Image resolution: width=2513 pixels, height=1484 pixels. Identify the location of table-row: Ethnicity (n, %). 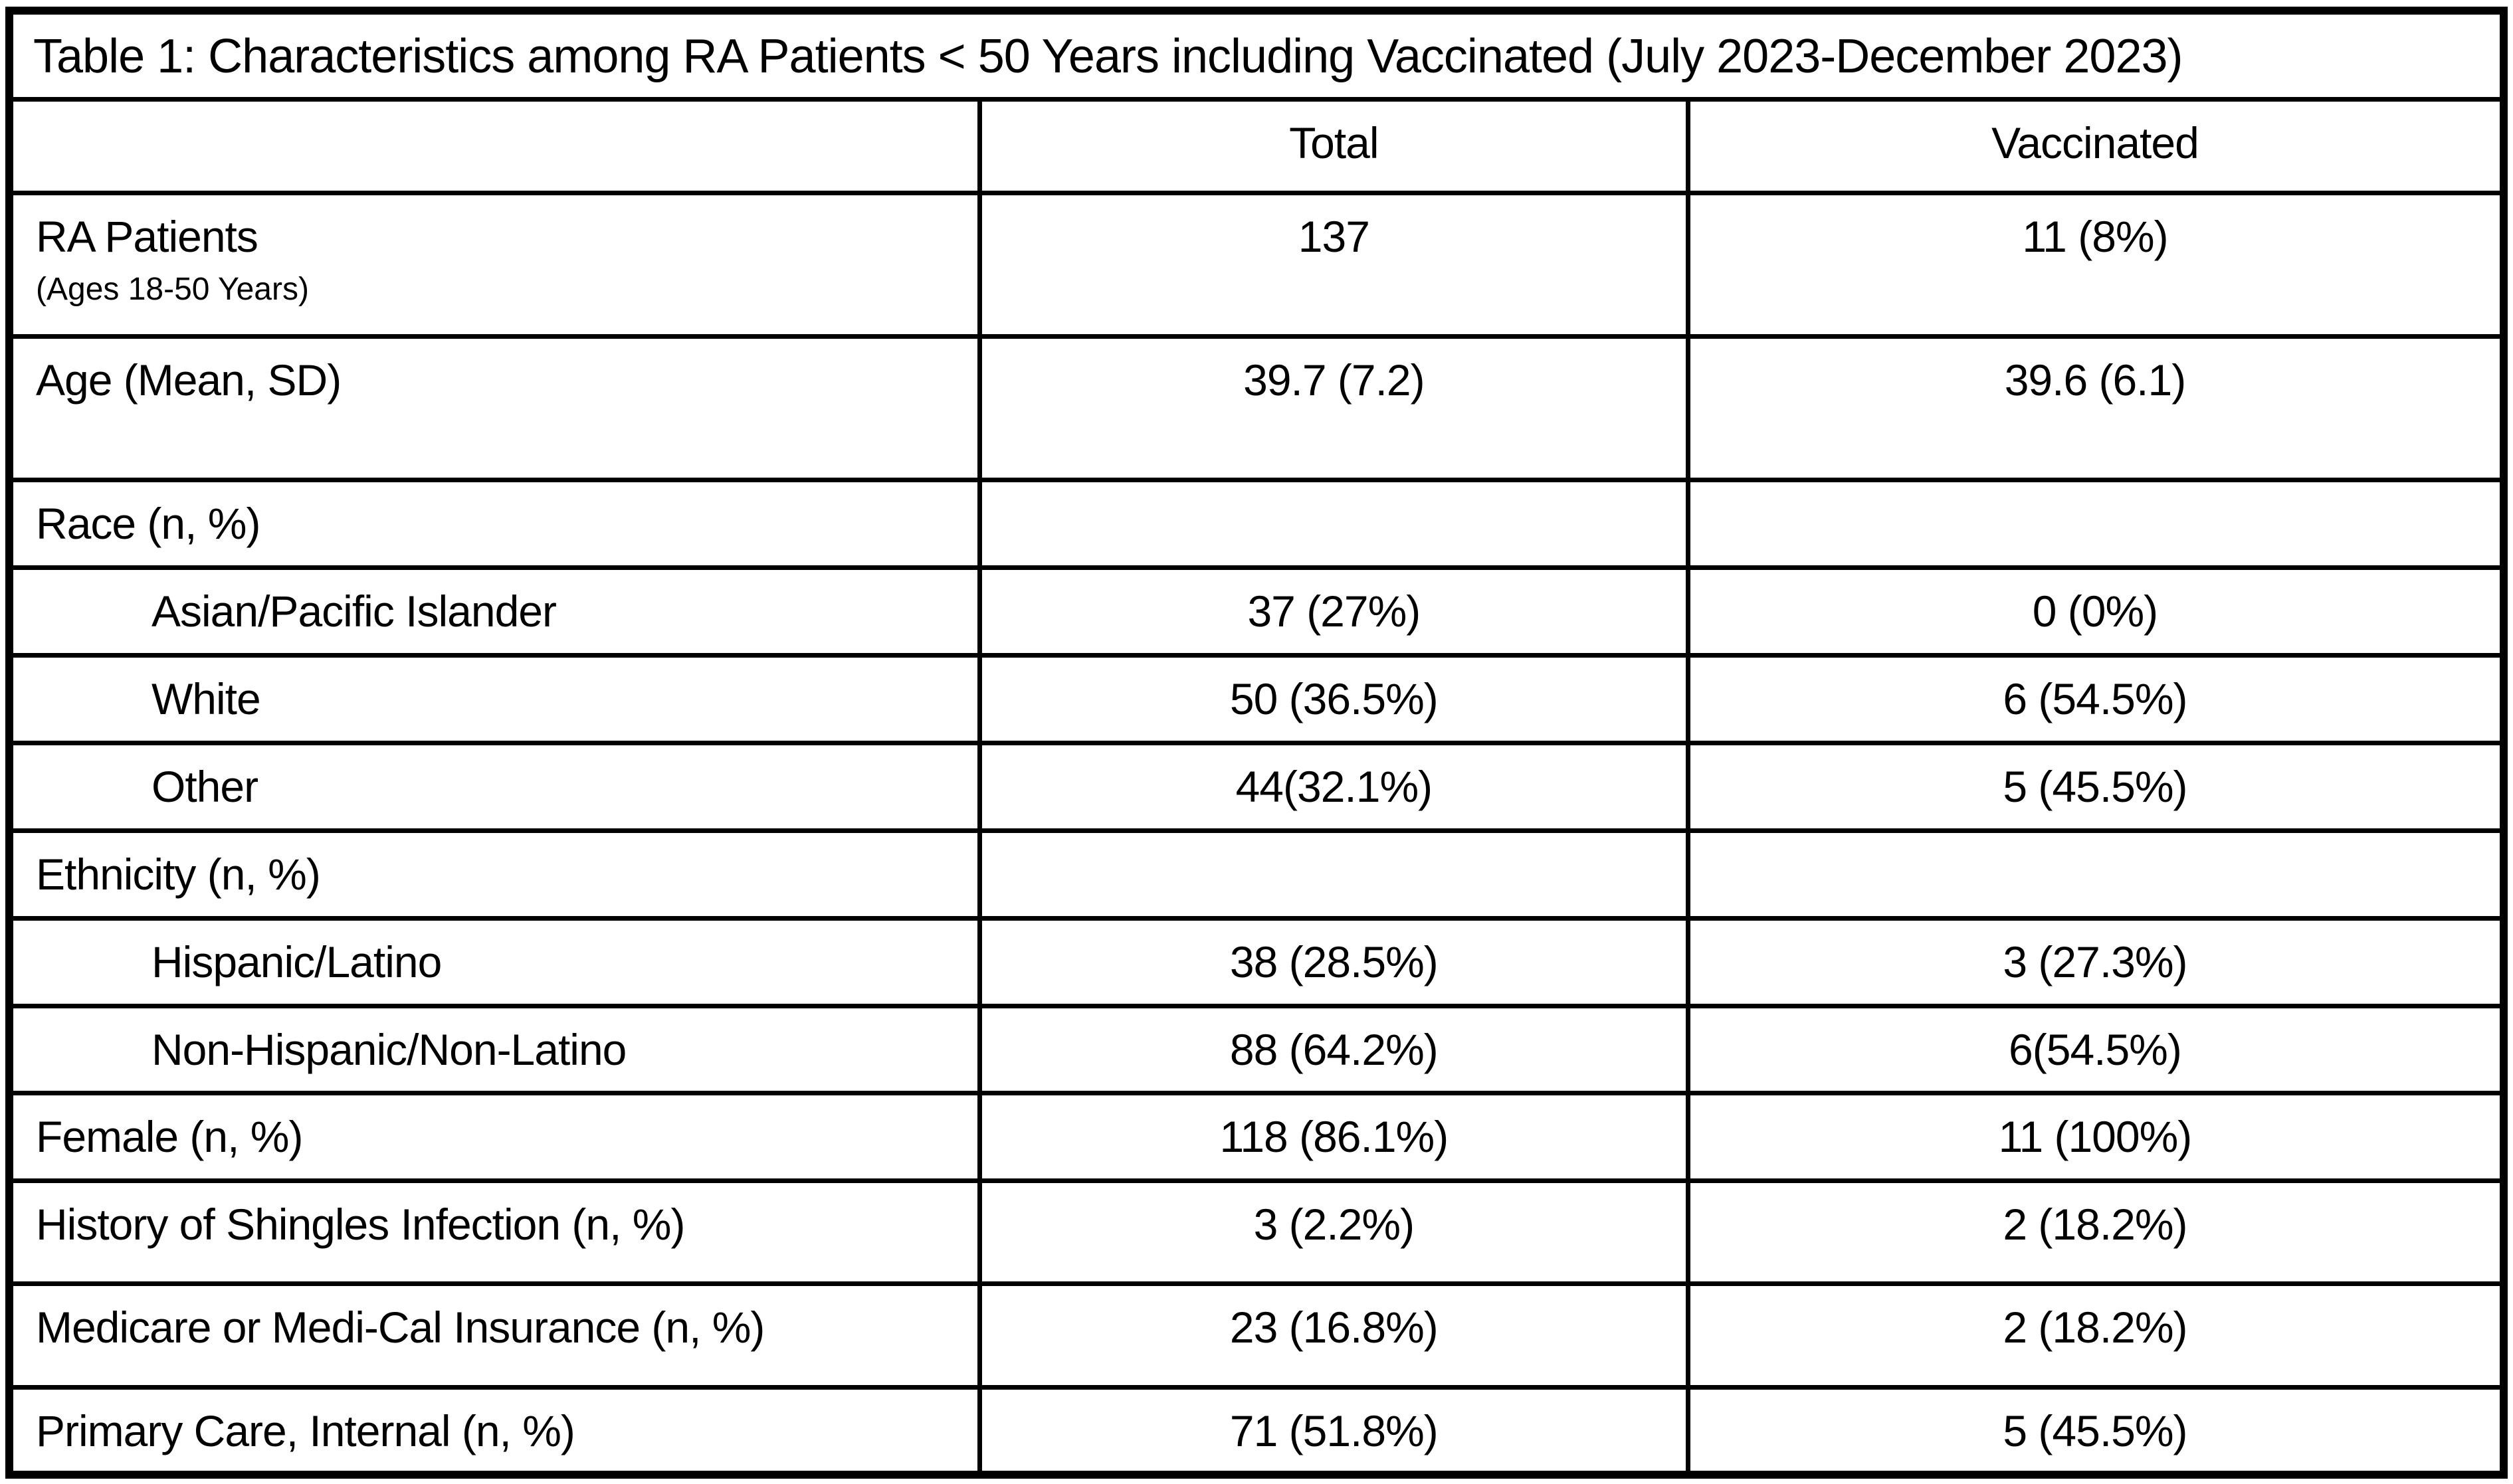
(1256, 875).